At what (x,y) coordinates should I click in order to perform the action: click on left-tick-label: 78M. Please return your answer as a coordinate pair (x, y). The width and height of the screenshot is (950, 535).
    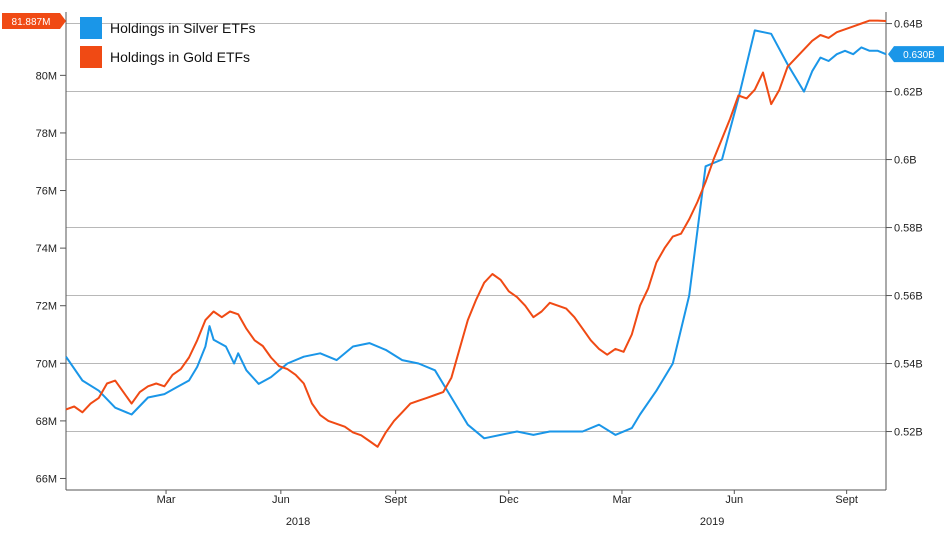
    Looking at the image, I should click on (46, 134).